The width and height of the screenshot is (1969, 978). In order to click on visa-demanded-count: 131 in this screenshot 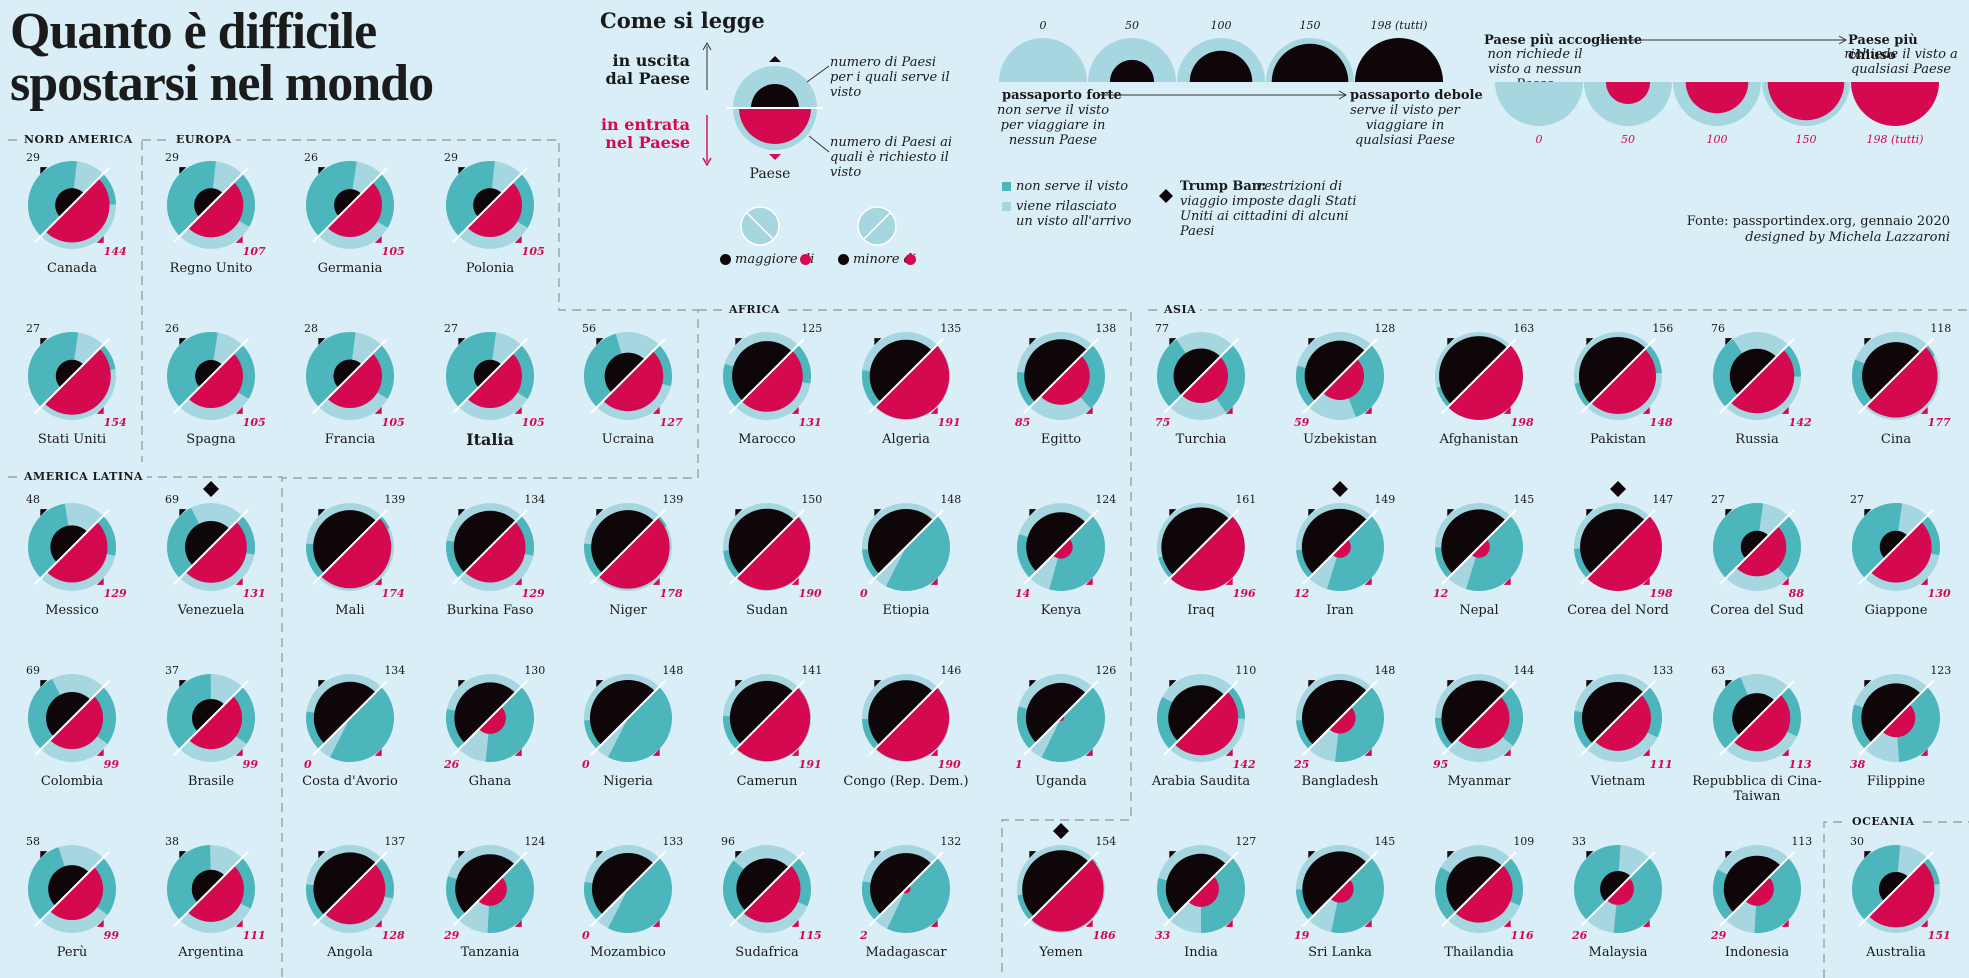, I will do `click(254, 593)`.